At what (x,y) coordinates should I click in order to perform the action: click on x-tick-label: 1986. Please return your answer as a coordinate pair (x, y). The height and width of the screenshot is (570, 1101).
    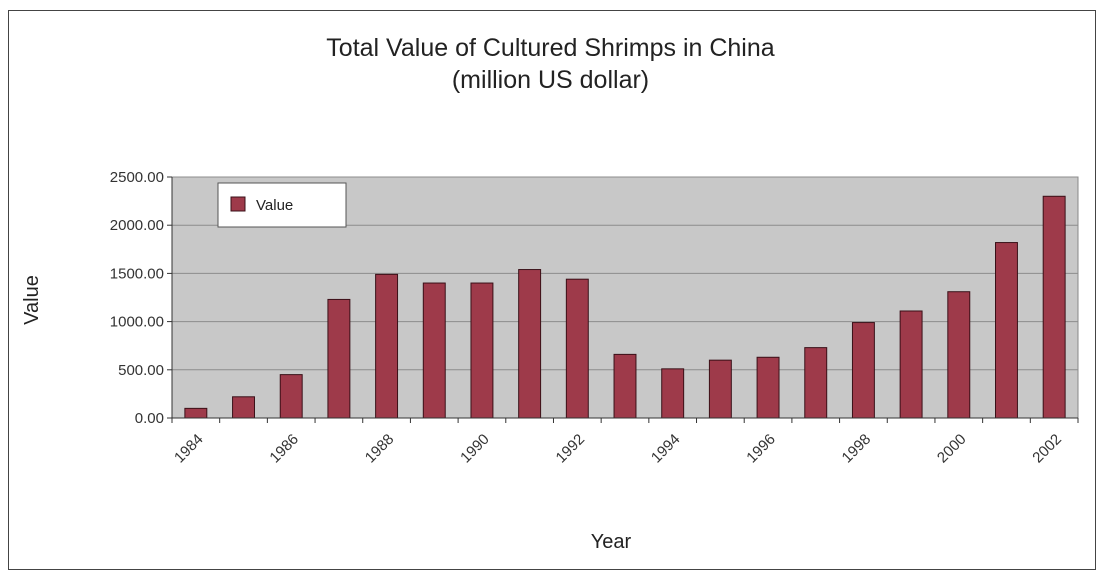
    Looking at the image, I should click on (284, 449).